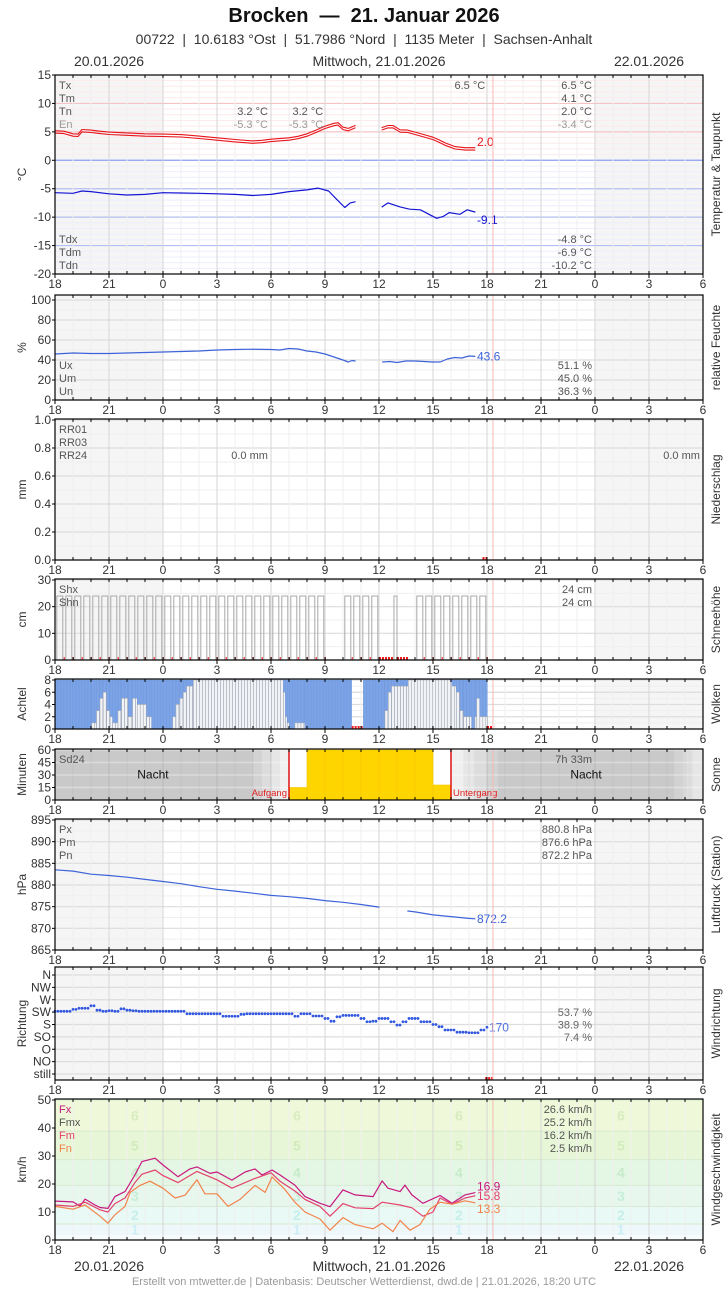 Image resolution: width=728 pixels, height=1290 pixels. What do you see at coordinates (22, 174) in the screenshot?
I see `y-axis-title: °C` at bounding box center [22, 174].